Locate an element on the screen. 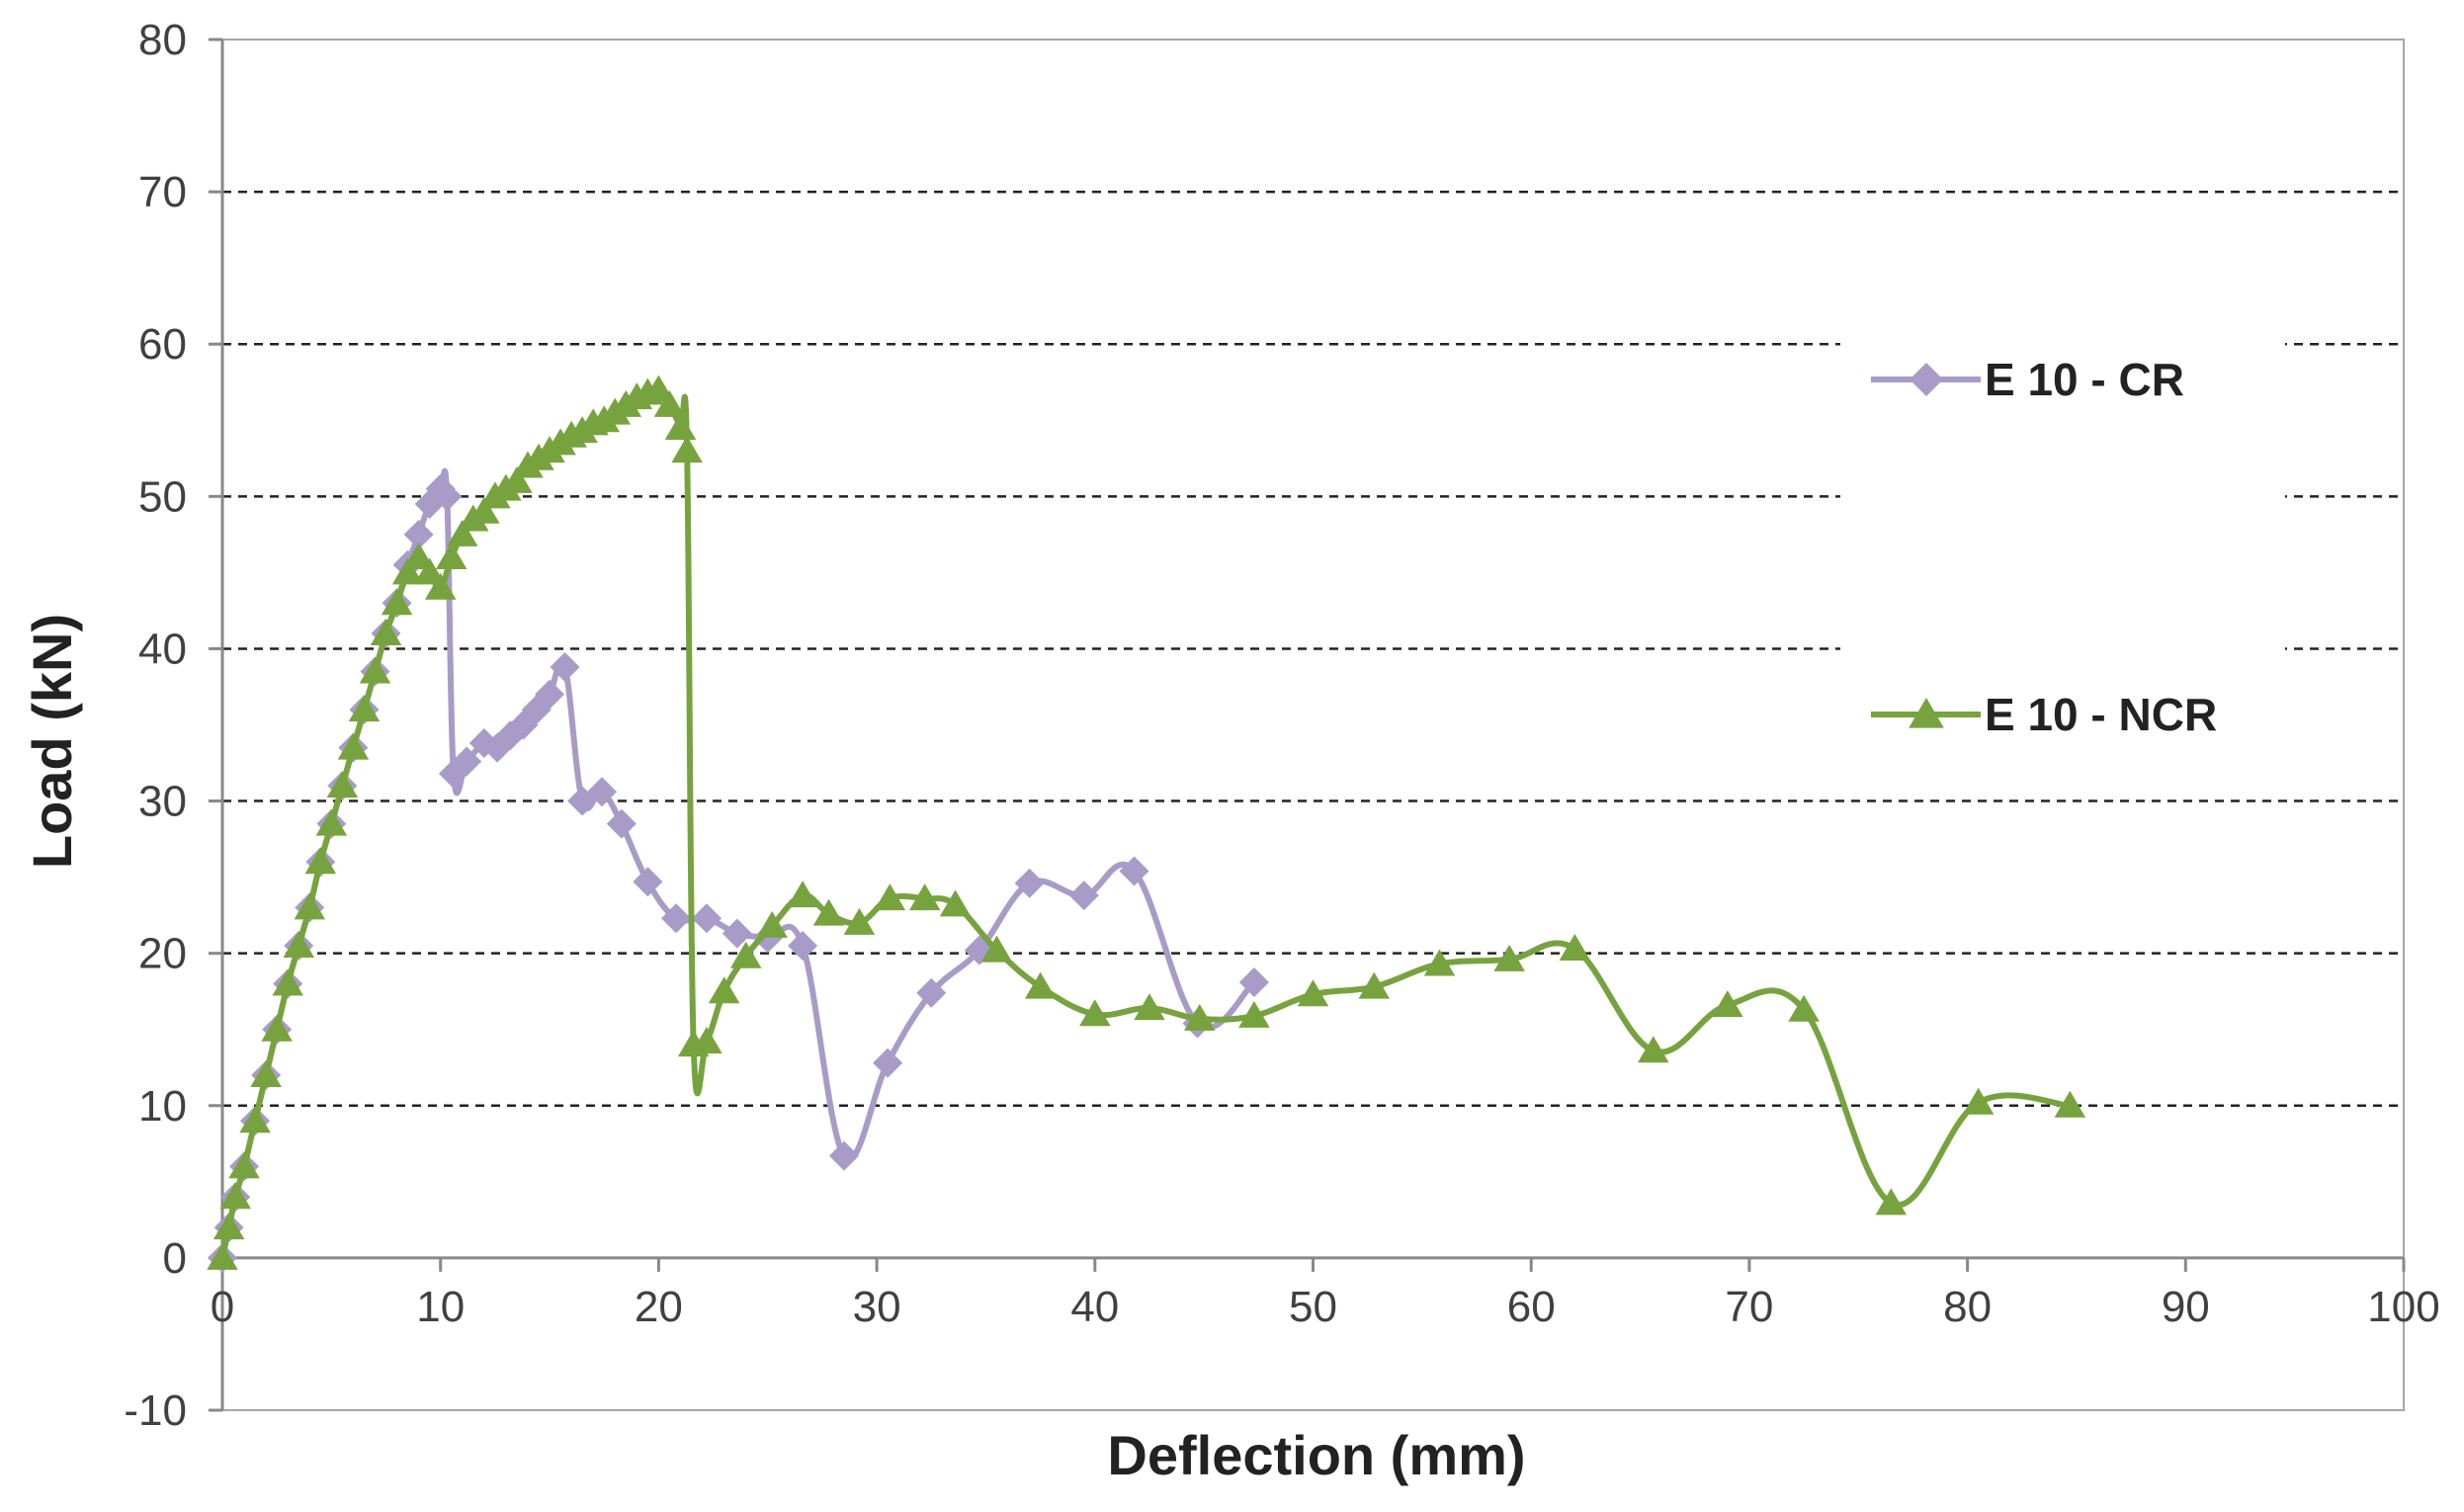  x-tick-label: 10 is located at coordinates (441, 1307).